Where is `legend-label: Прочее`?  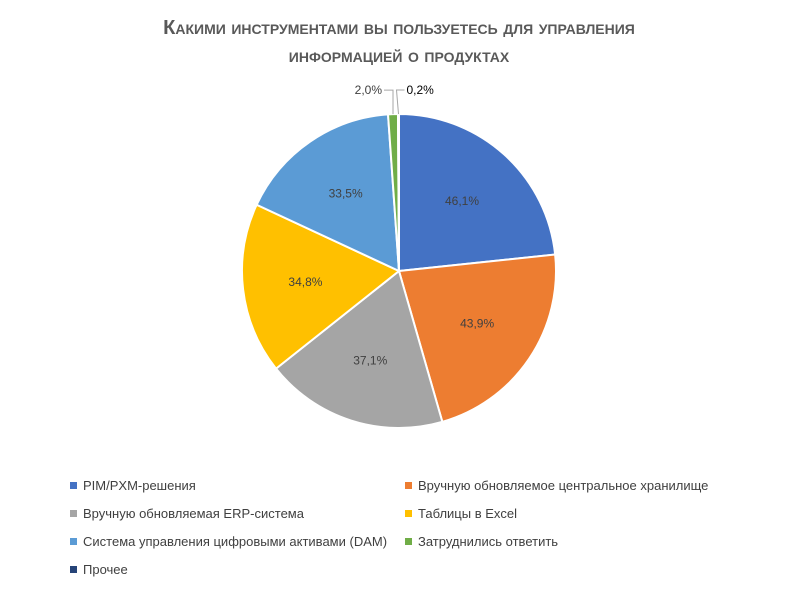
legend-label: Прочее is located at coordinates (105, 569).